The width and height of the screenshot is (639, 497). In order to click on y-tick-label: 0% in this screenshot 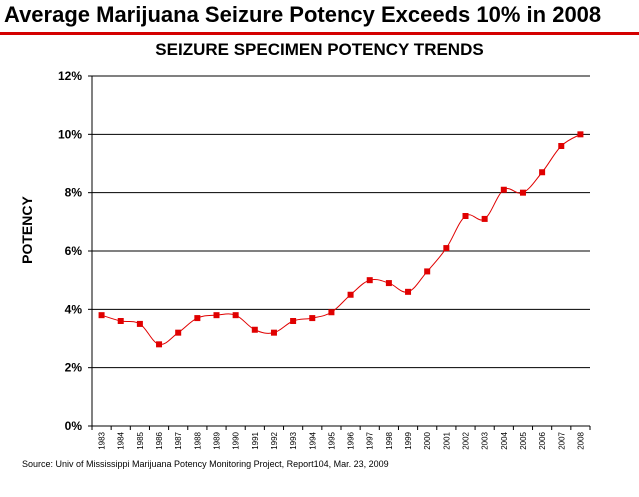, I will do `click(74, 426)`.